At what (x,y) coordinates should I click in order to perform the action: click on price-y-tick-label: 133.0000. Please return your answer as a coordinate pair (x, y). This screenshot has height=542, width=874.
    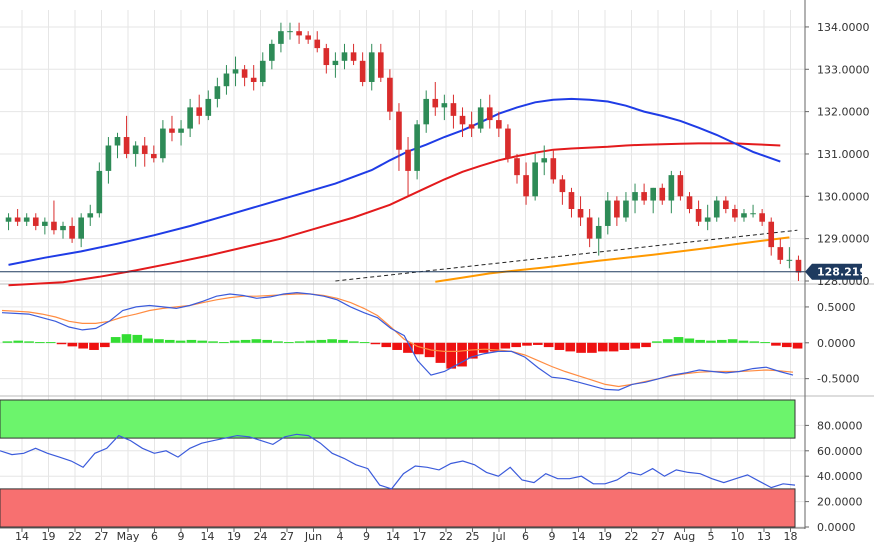
    Looking at the image, I should click on (843, 69).